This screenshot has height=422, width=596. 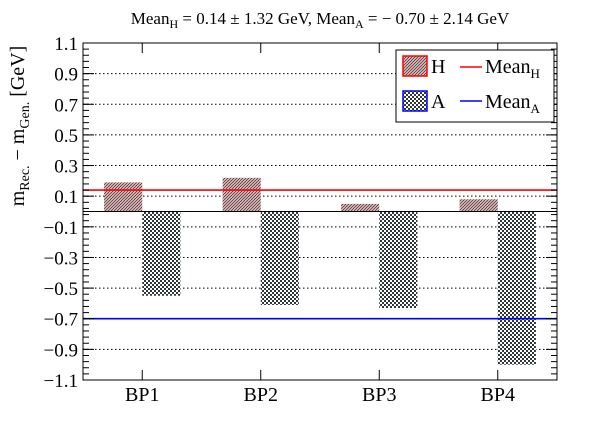 What do you see at coordinates (161, 253) in the screenshot?
I see `bar-a-bp1` at bounding box center [161, 253].